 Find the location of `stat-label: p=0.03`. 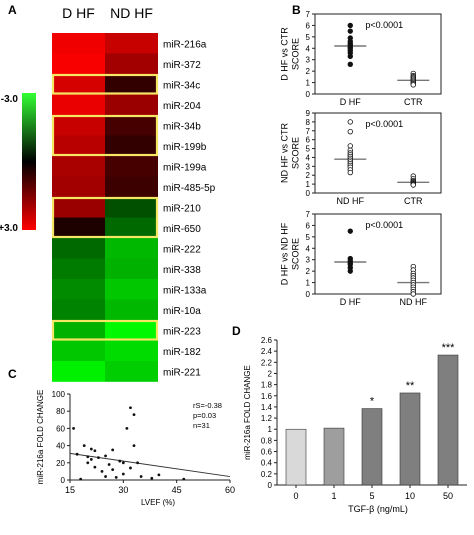

stat-label: p=0.03 is located at coordinates (204, 415).